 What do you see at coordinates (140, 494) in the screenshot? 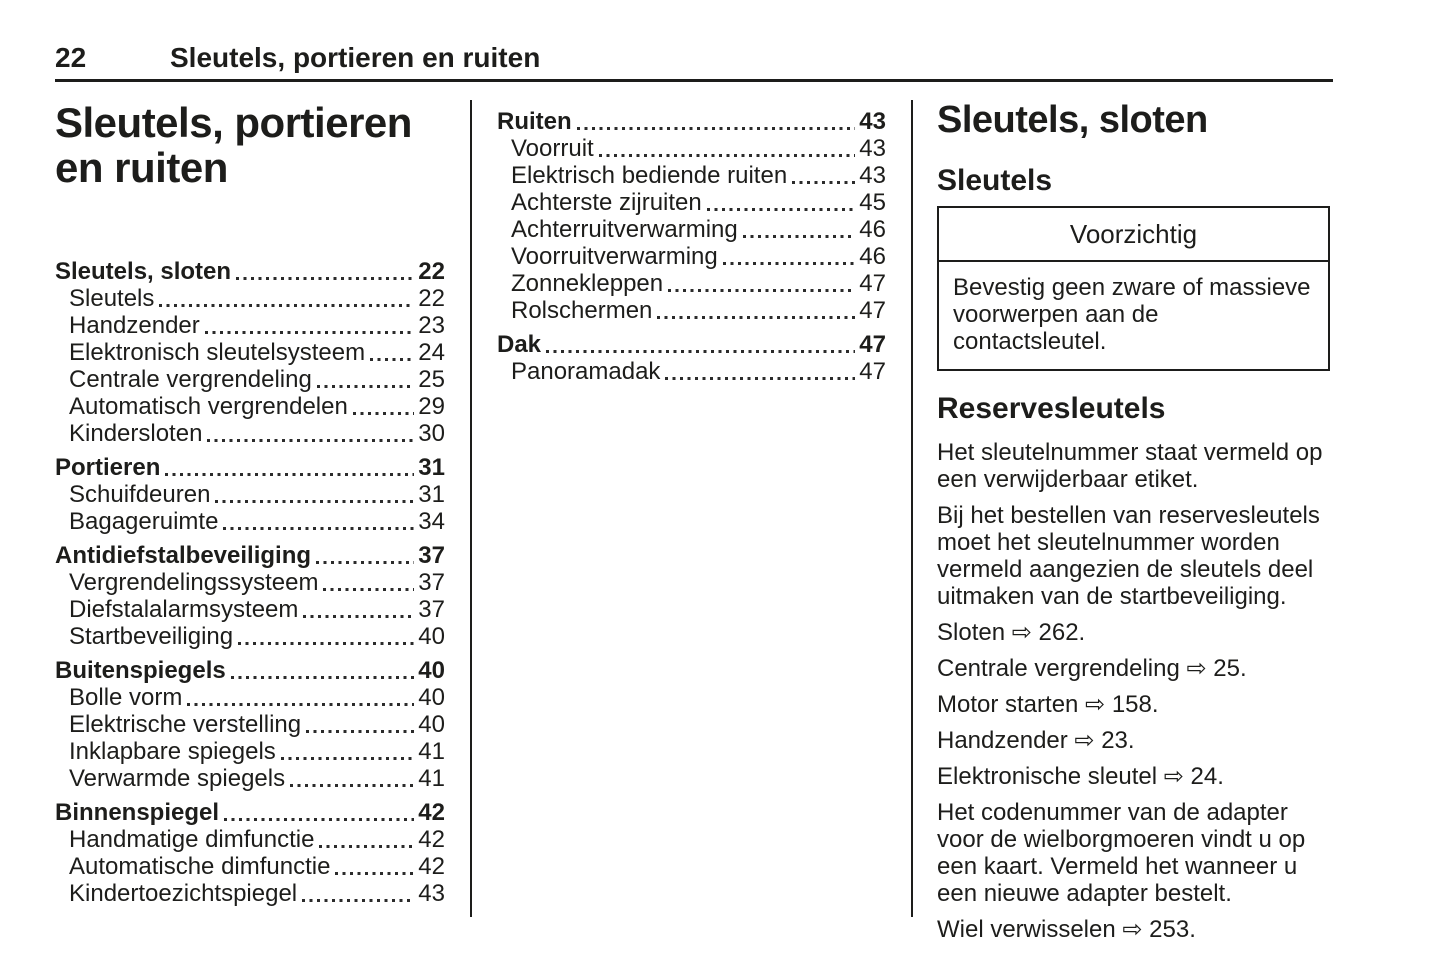
I see `toc-entry-label: Schuifdeuren` at bounding box center [140, 494].